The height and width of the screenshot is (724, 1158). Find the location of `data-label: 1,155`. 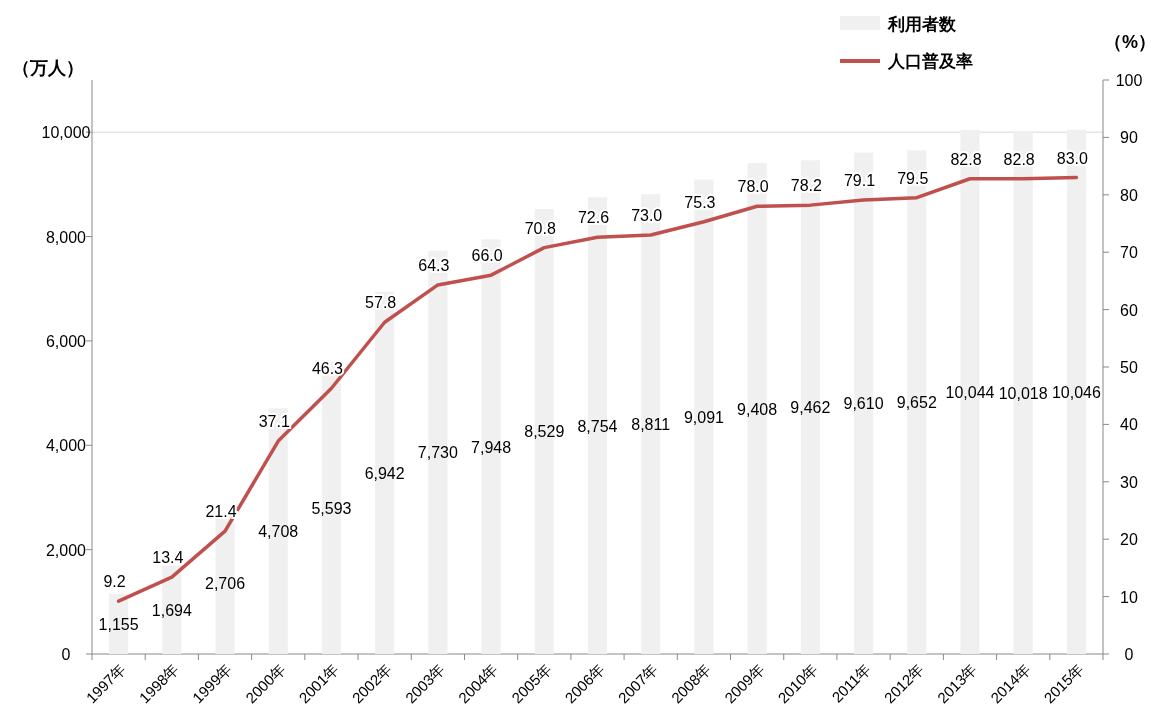

data-label: 1,155 is located at coordinates (118, 624).